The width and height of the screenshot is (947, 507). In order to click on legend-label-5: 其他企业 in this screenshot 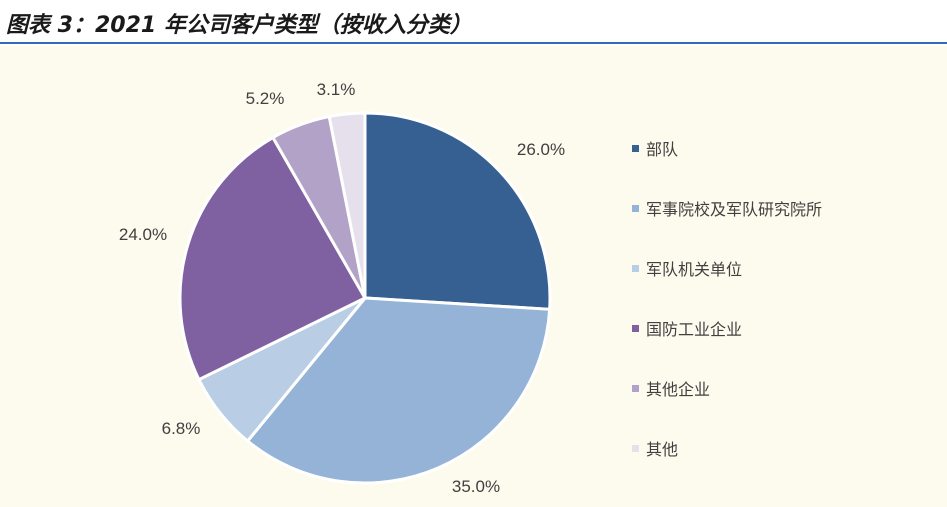, I will do `click(678, 389)`.